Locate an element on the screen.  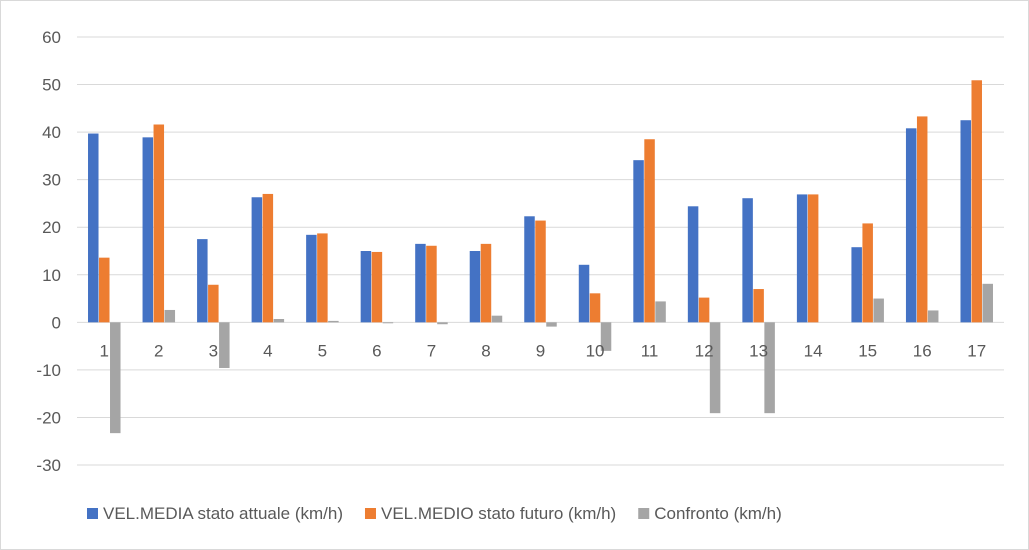
x-category-label: 1 is located at coordinates (104, 350).